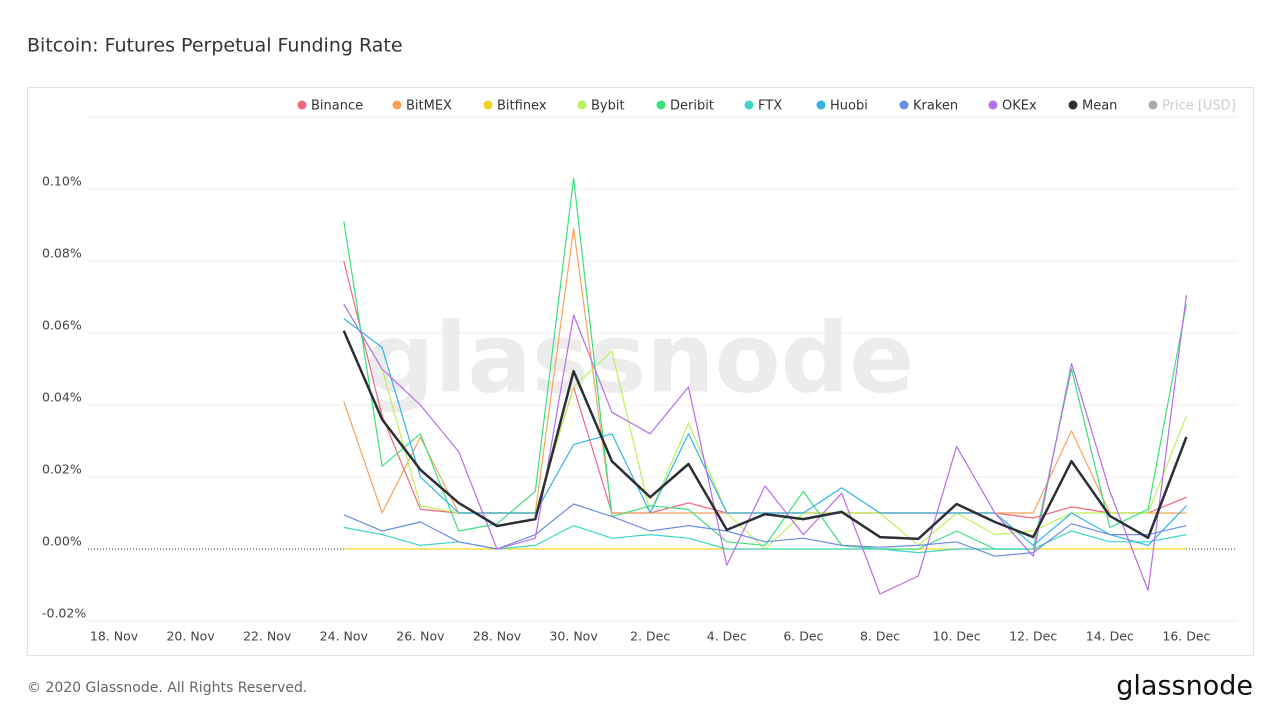 Image resolution: width=1280 pixels, height=720 pixels. Describe the element at coordinates (497, 636) in the screenshot. I see `x-tick-label: 28. Nov` at that location.